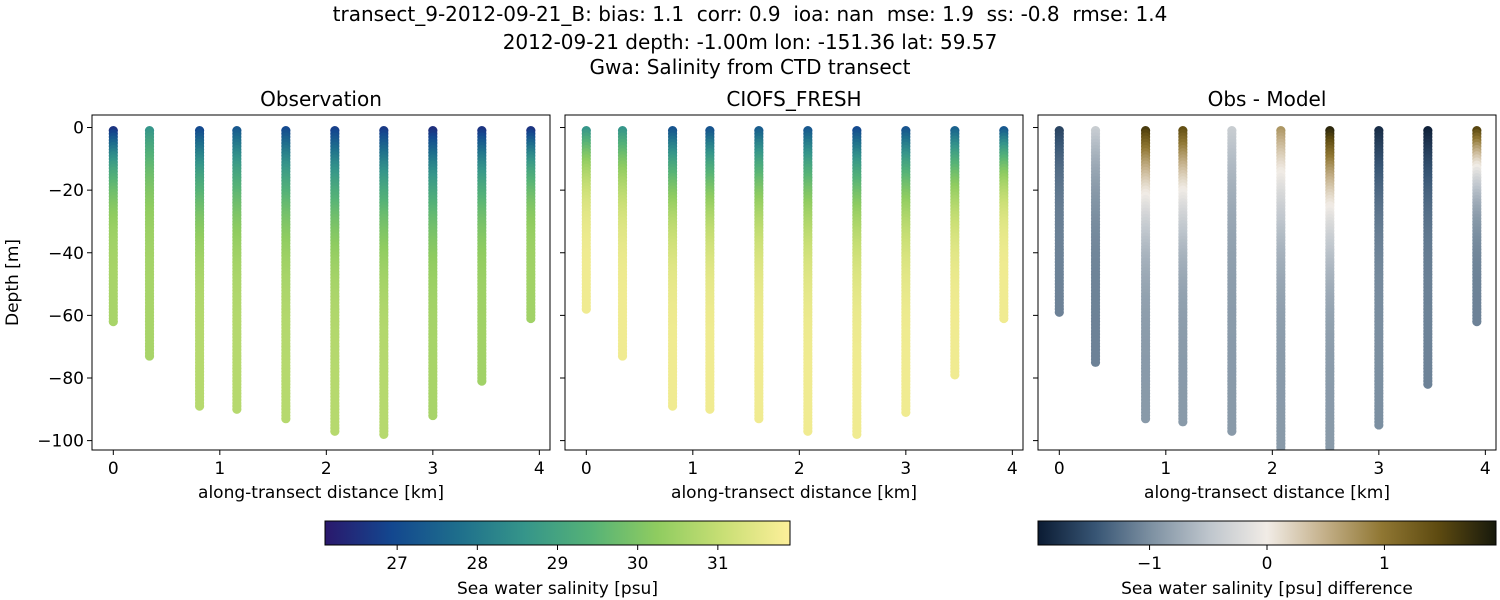 The width and height of the screenshot is (1500, 600). What do you see at coordinates (78, 129) in the screenshot?
I see `y-tick-label: 0` at bounding box center [78, 129].